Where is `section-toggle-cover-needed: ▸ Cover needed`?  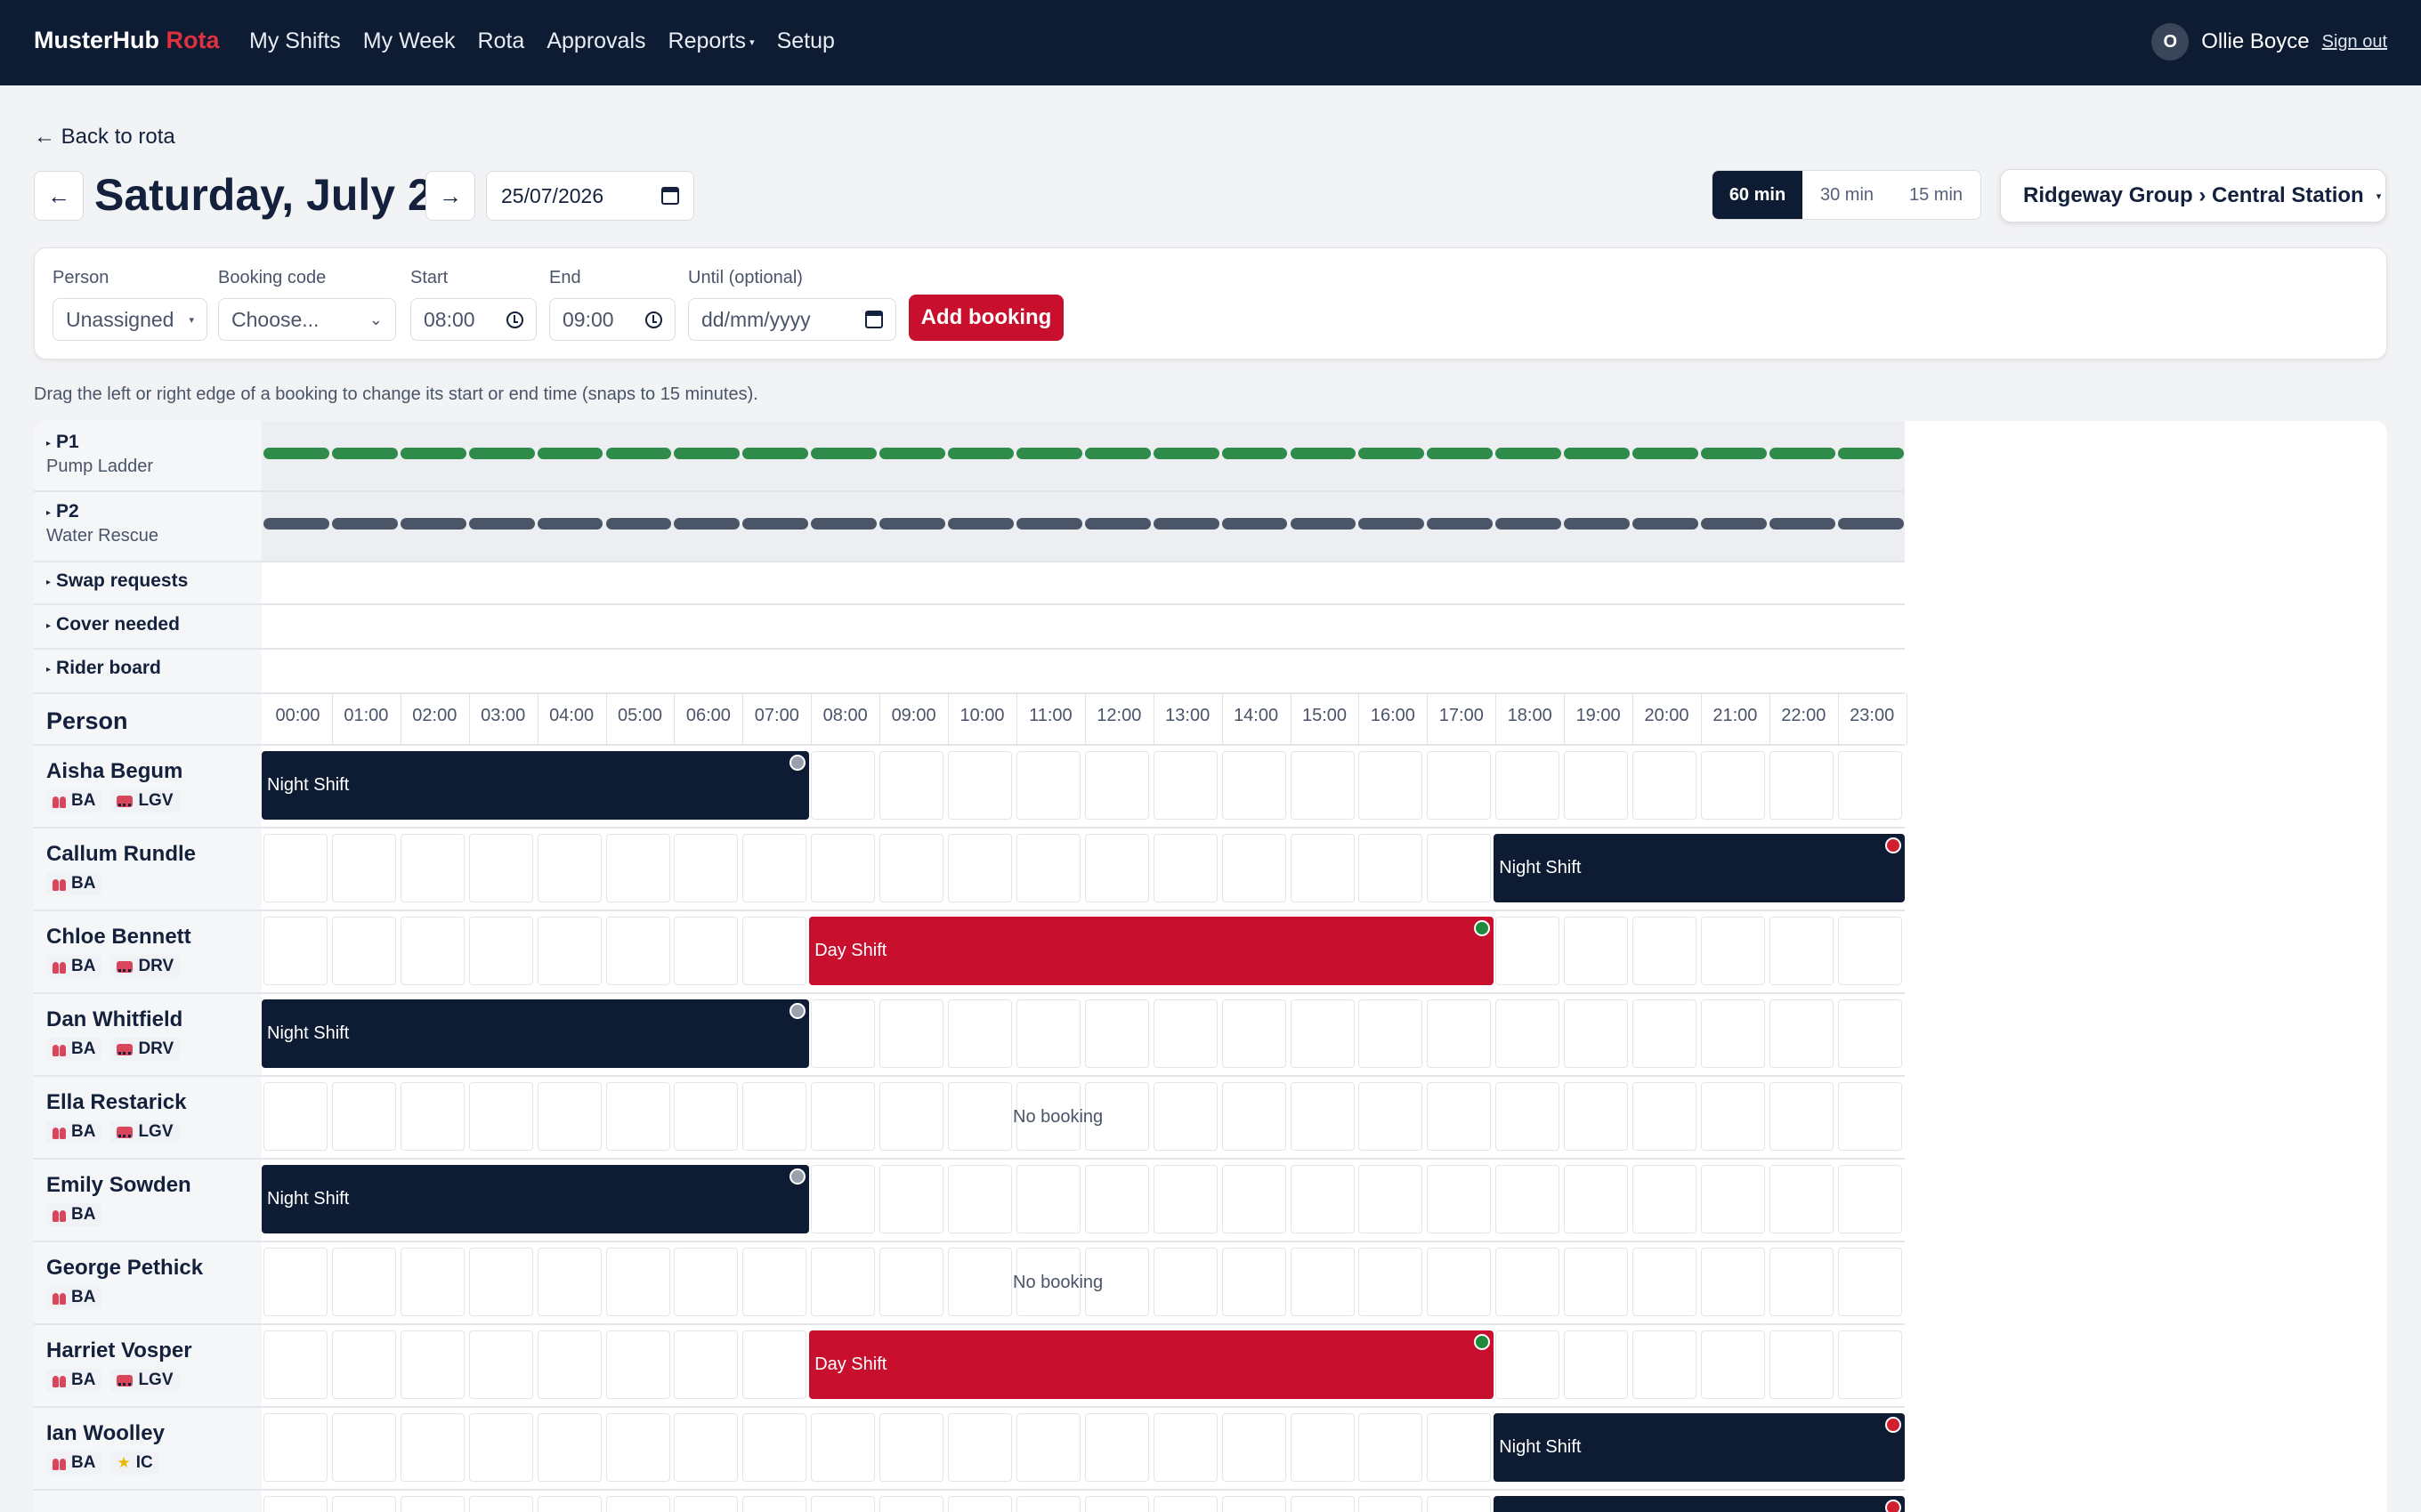
section-toggle-cover-needed: ▸ Cover needed is located at coordinates (113, 624).